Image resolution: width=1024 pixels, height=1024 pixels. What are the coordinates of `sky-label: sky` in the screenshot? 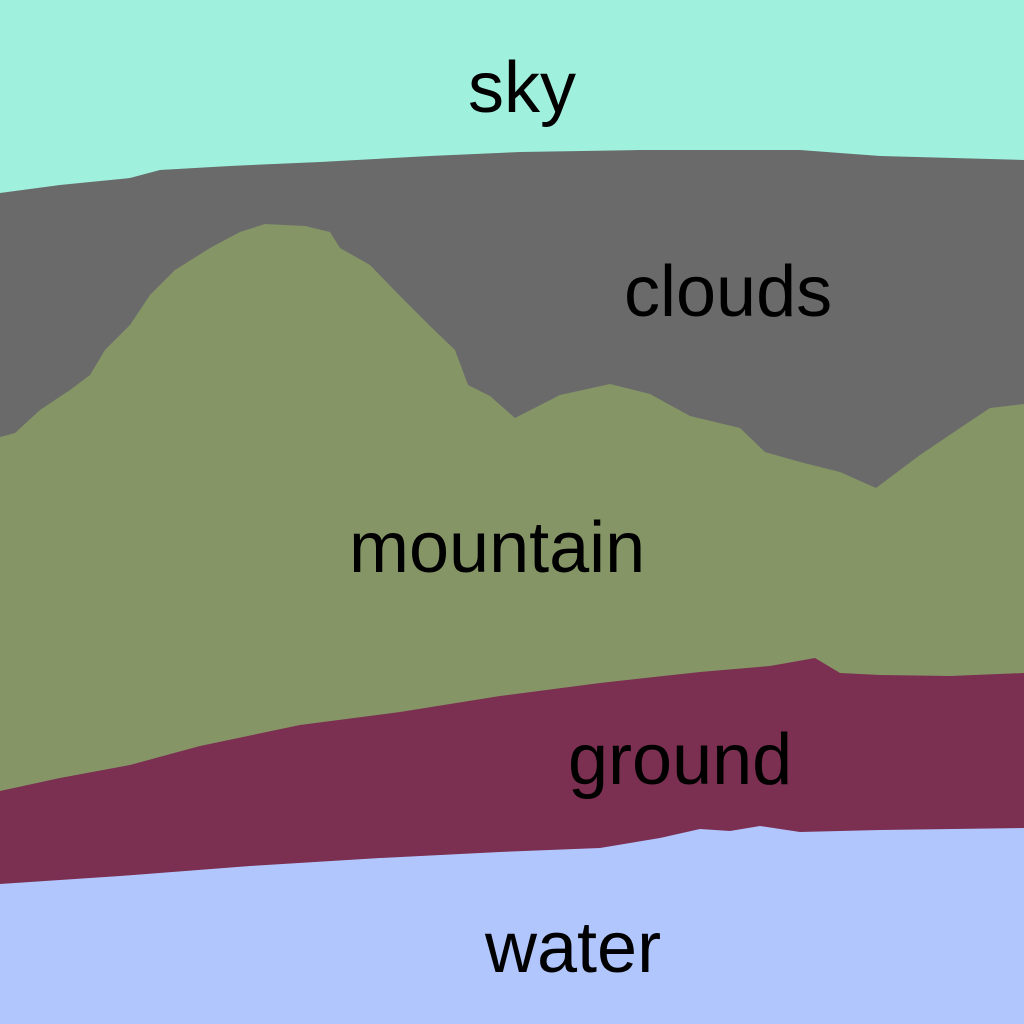 It's located at (522, 88).